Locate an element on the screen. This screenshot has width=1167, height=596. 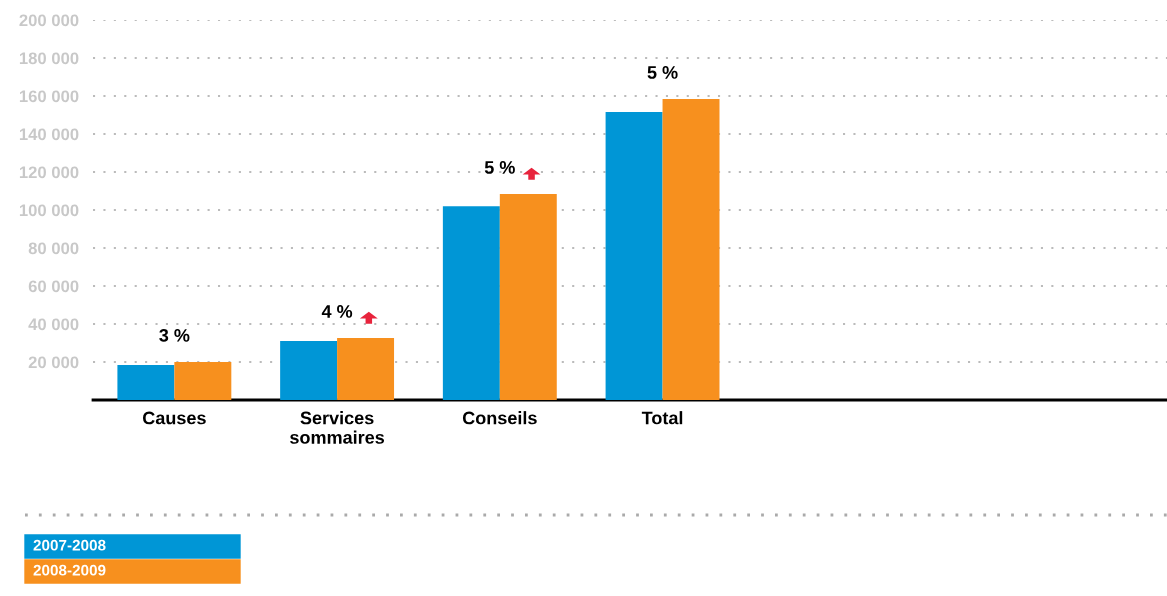
x-tick-label: Services sommaires is located at coordinates (337, 427).